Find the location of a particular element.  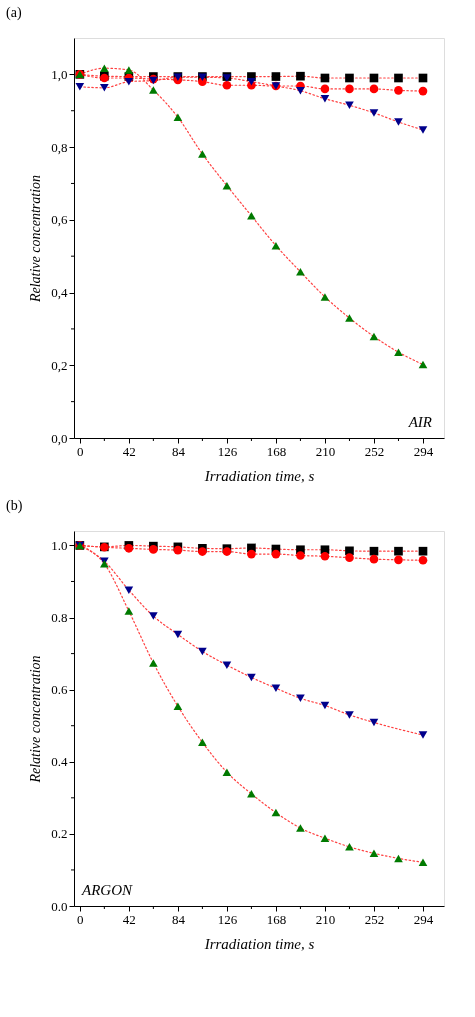

y-tick-label: 0.4 is located at coordinates (59, 762).